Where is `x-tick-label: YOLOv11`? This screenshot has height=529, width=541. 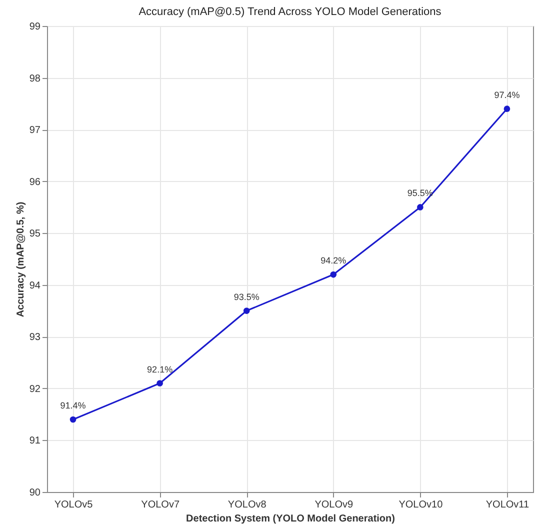
x-tick-label: YOLOv11 is located at coordinates (508, 505).